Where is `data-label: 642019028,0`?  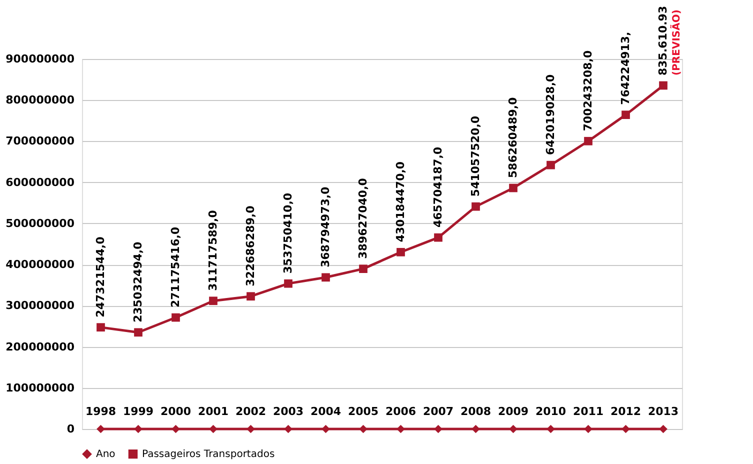 data-label: 642019028,0 is located at coordinates (550, 115).